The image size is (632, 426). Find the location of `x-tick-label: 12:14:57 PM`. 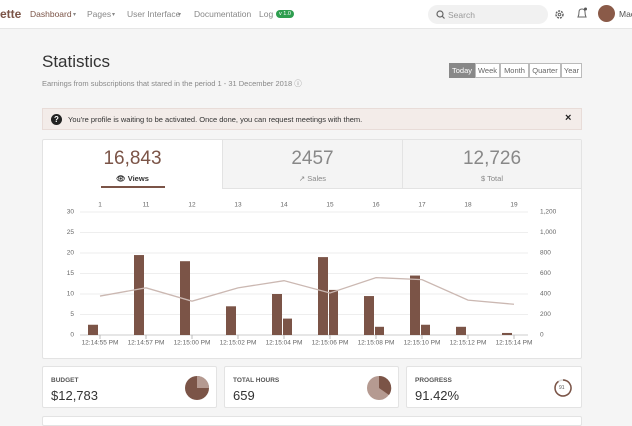

x-tick-label: 12:14:57 PM is located at coordinates (146, 343).